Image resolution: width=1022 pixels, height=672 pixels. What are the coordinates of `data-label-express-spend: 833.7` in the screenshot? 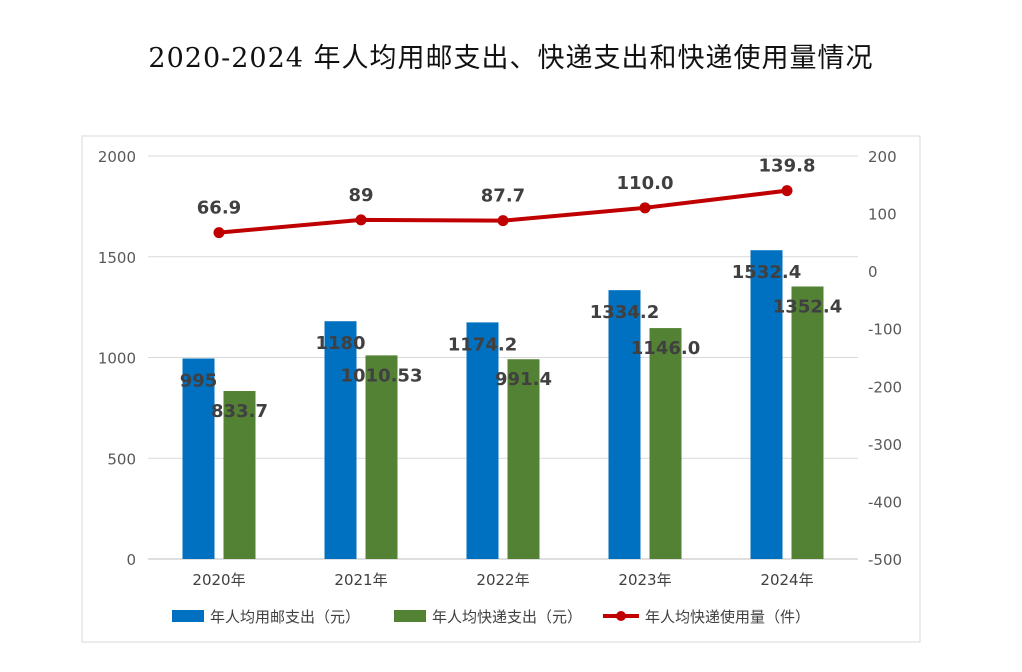 It's located at (239, 411).